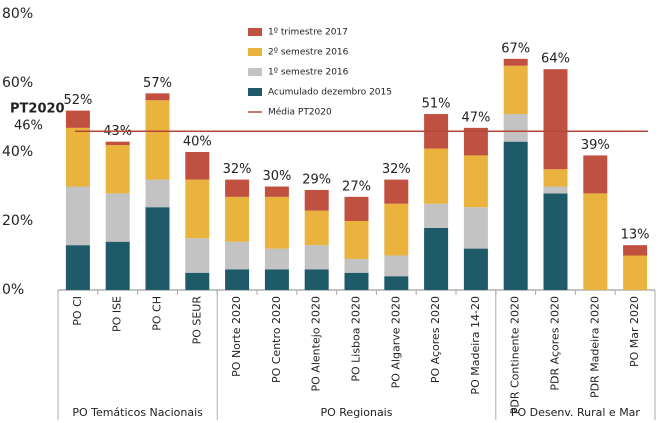  Describe the element at coordinates (157, 83) in the screenshot. I see `total-label: 57%` at that location.